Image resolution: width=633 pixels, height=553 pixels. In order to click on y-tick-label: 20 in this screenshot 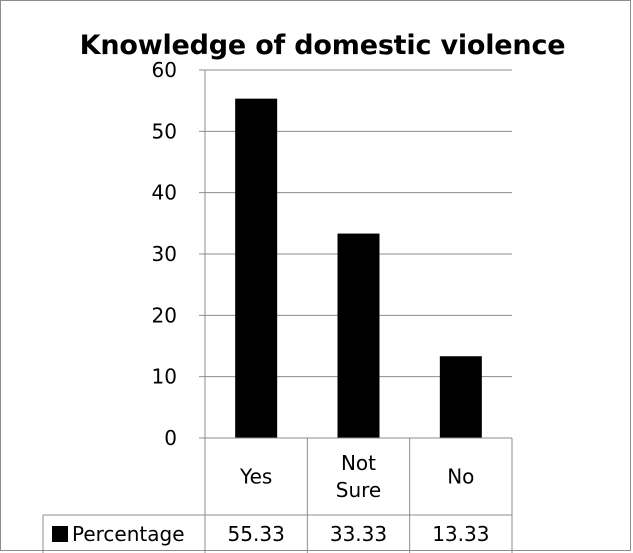, I will do `click(164, 315)`.